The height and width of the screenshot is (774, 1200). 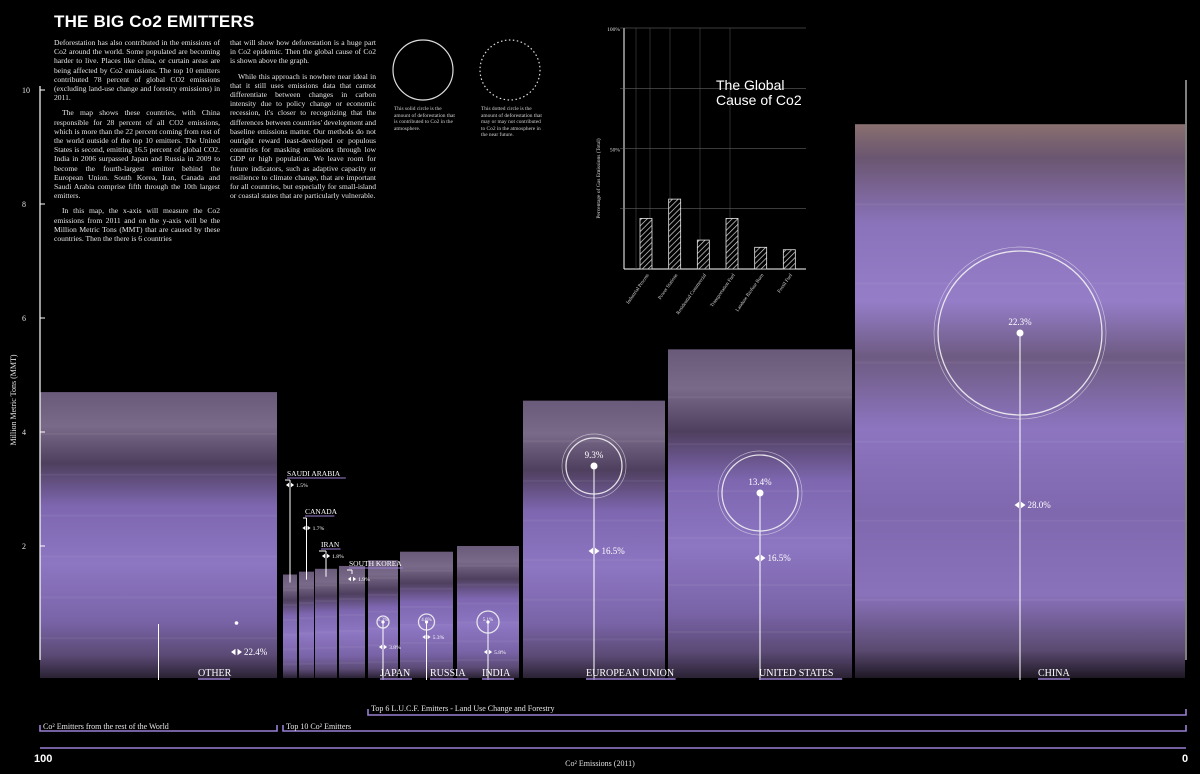 What do you see at coordinates (723, 291) in the screenshot?
I see `inset-category-label: Transportation Fuel` at bounding box center [723, 291].